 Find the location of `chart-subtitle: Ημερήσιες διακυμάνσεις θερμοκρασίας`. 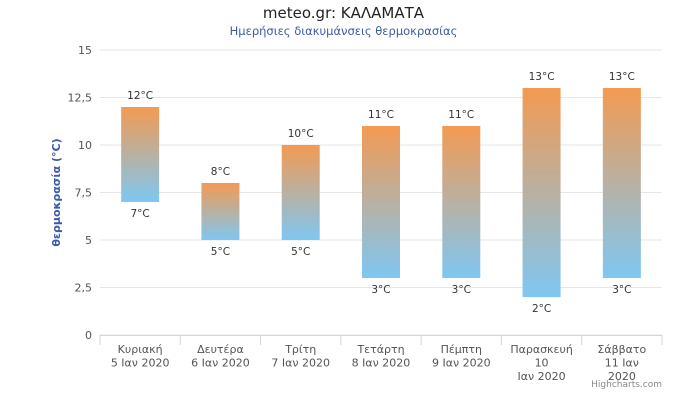

chart-subtitle: Ημερήσιες διακυμάνσεις θερμοκρασίας is located at coordinates (343, 31).